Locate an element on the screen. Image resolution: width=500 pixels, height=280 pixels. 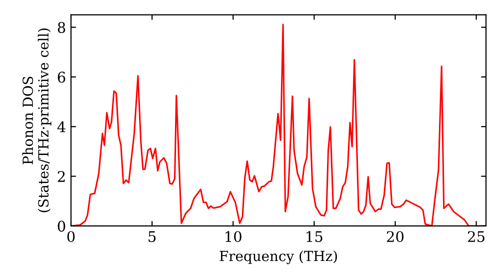
y-tick-label: 6 is located at coordinates (62, 77).